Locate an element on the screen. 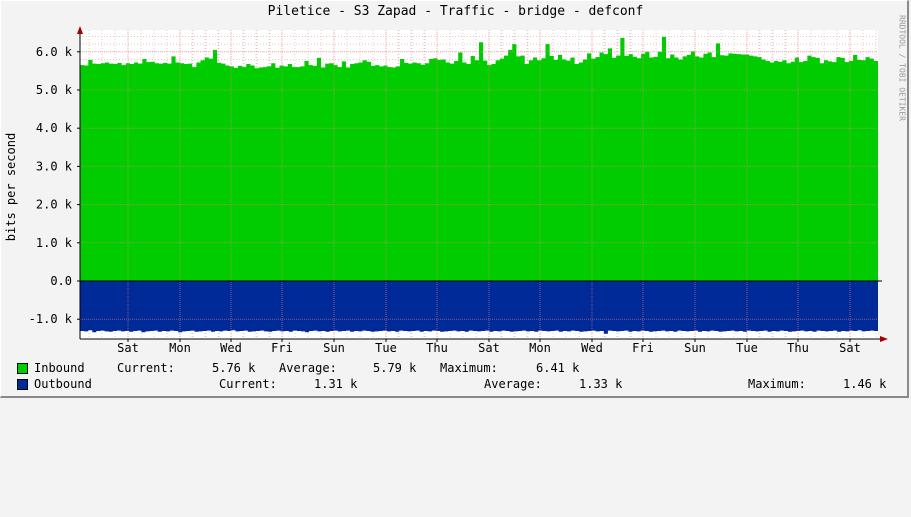  y-tick-label: 6.0 k is located at coordinates (54, 52).